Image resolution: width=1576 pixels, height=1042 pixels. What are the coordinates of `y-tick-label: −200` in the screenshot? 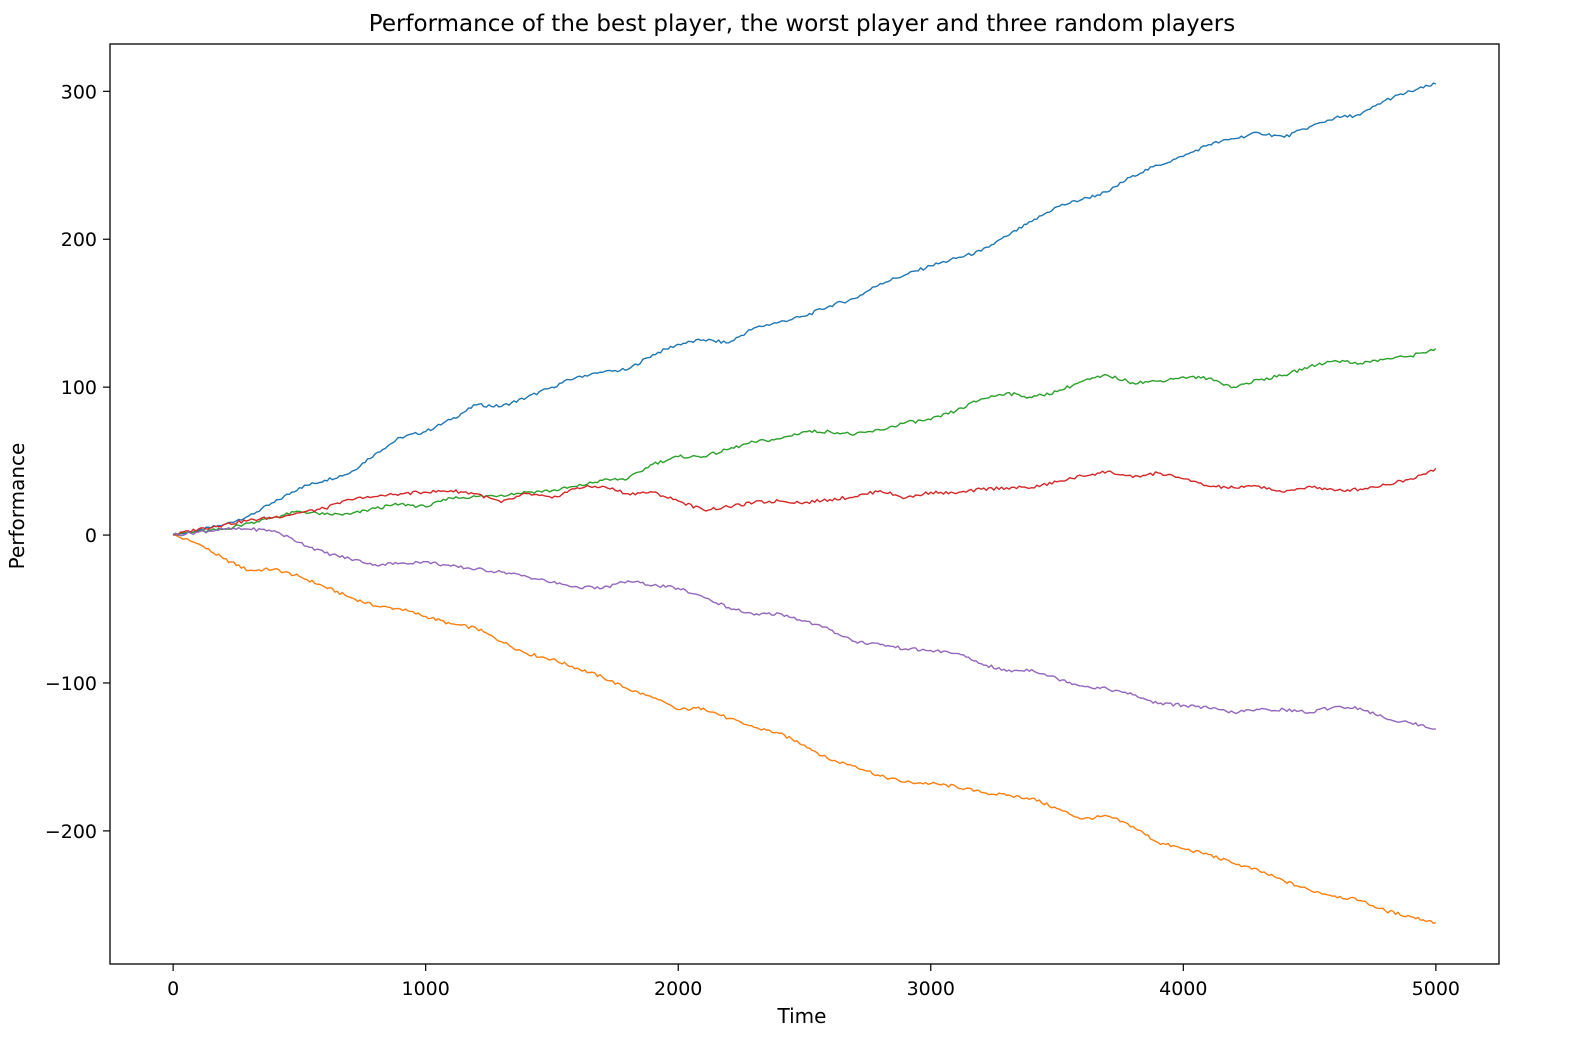 It's located at (71, 832).